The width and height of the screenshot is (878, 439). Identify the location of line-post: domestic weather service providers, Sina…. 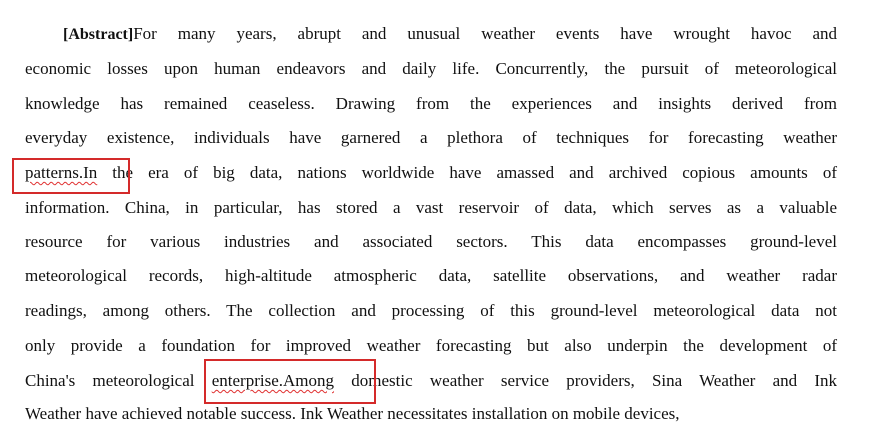
(586, 380).